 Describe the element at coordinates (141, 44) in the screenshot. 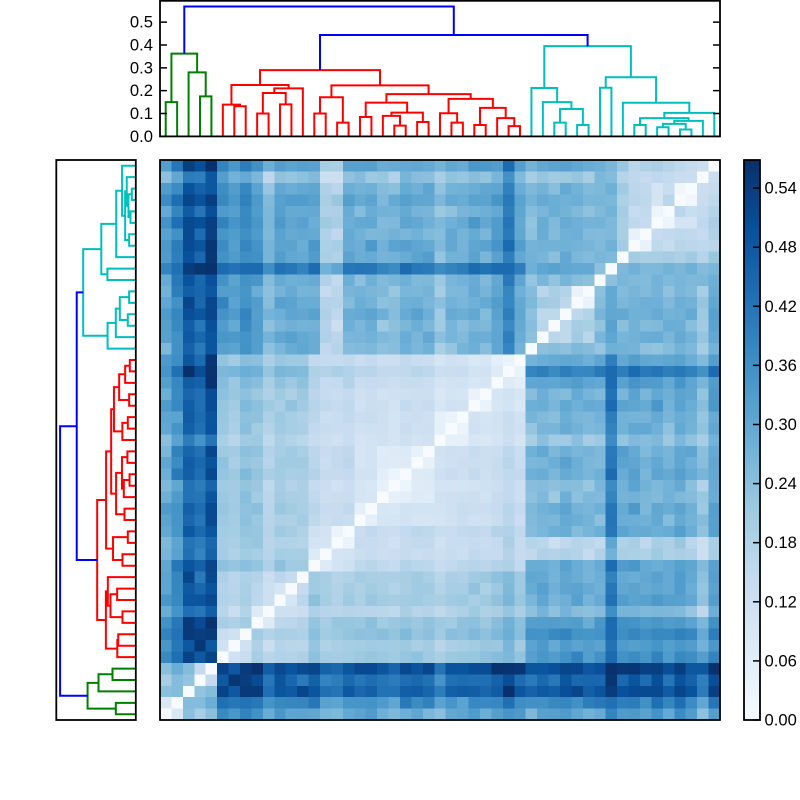

I see `svg-text: 0.4` at that location.